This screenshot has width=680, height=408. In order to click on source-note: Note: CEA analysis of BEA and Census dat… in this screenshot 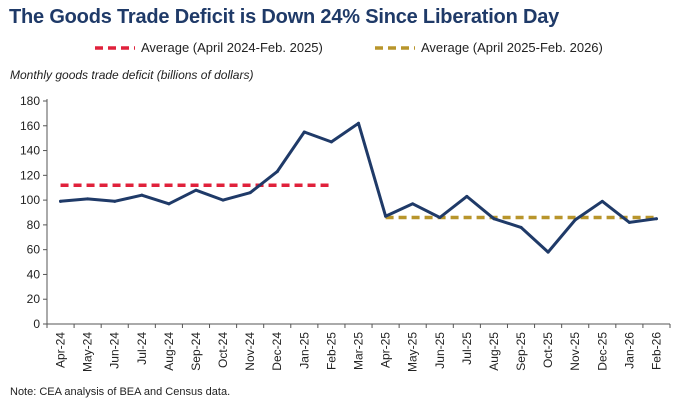, I will do `click(120, 392)`.